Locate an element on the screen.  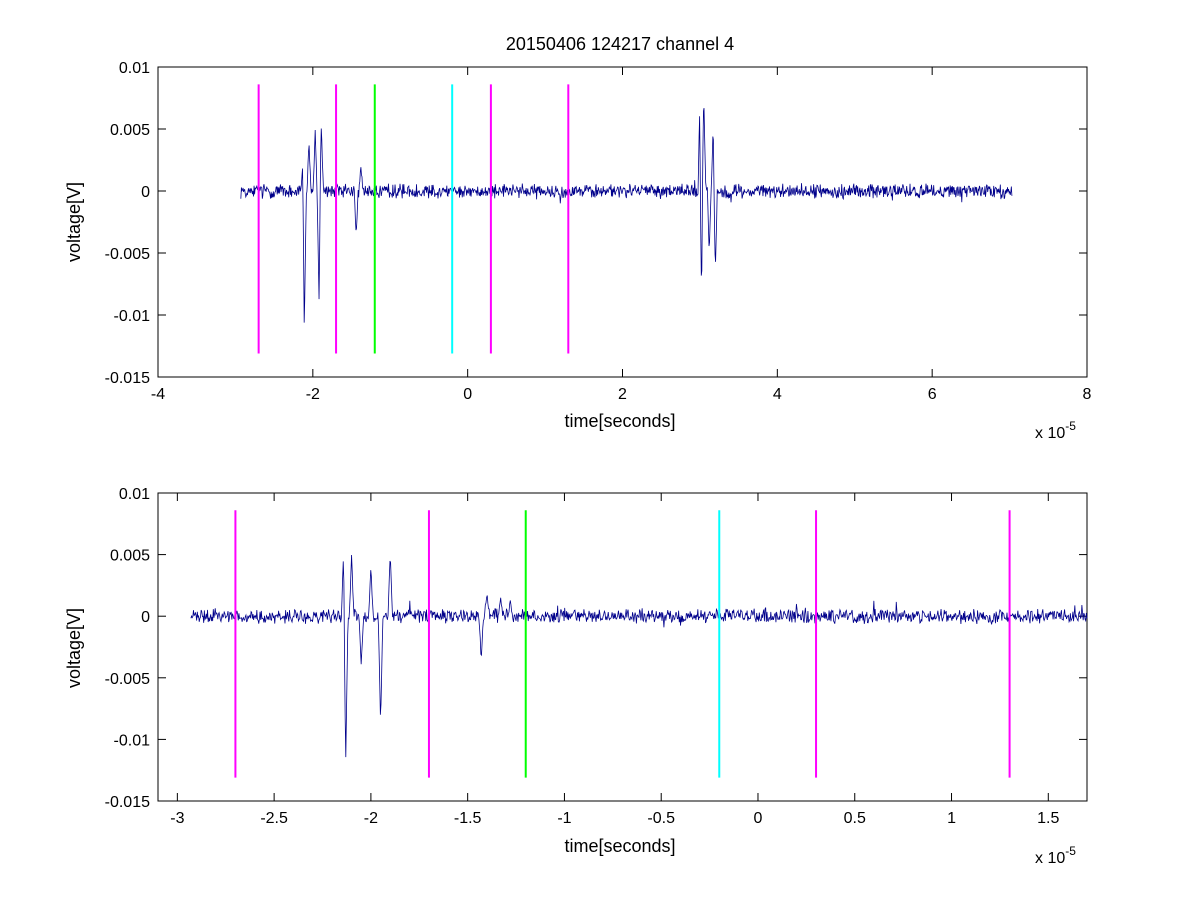
bottom-x-tick-label: -1 is located at coordinates (564, 818).